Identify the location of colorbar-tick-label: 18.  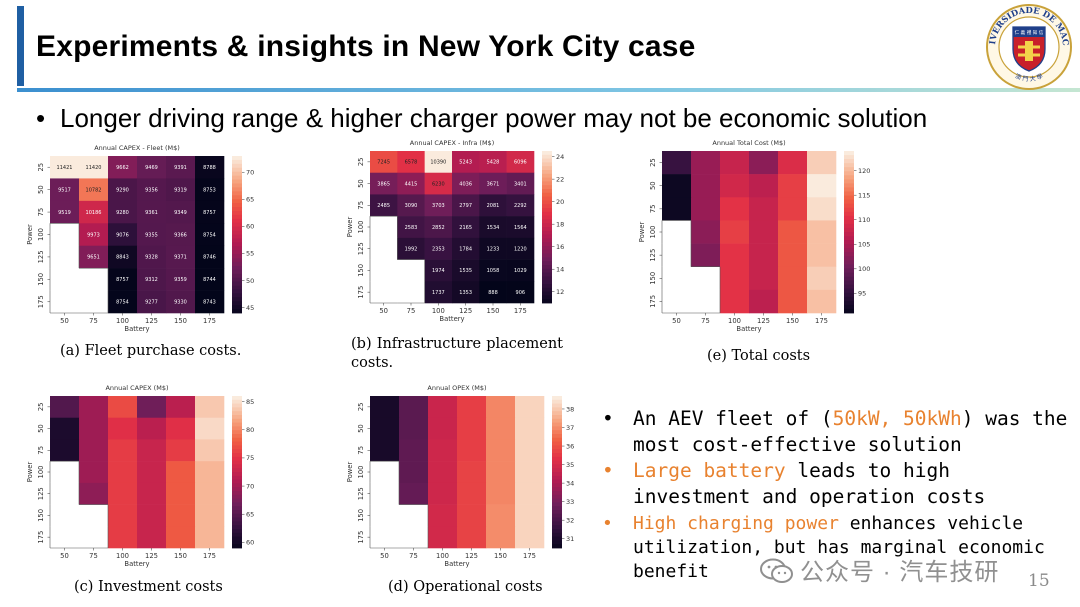
(560, 224).